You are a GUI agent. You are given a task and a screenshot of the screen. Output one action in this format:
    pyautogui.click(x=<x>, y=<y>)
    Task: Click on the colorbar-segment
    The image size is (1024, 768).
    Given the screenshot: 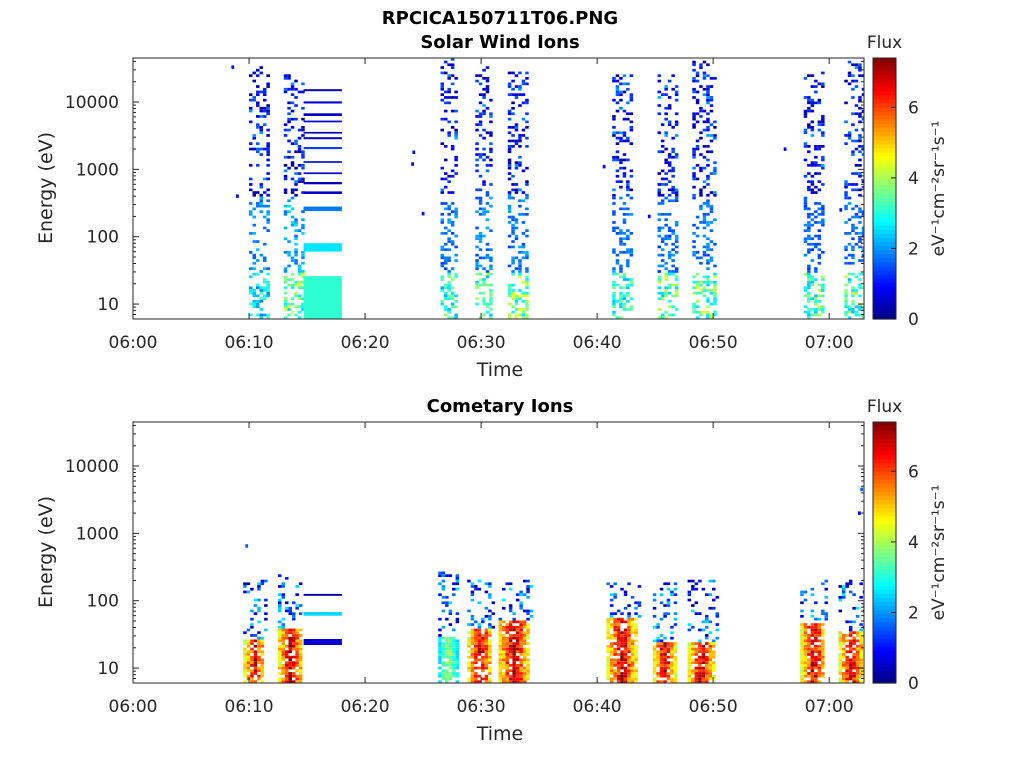 What is the action you would take?
    pyautogui.click(x=884, y=632)
    